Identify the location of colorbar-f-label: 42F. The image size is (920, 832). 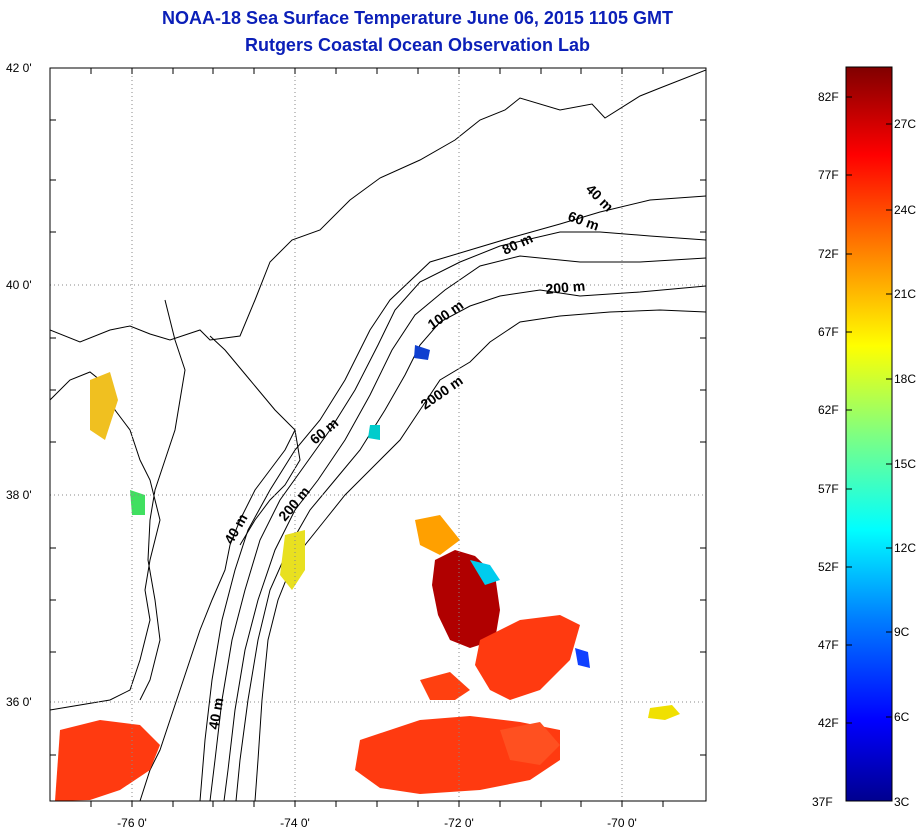
(828, 723).